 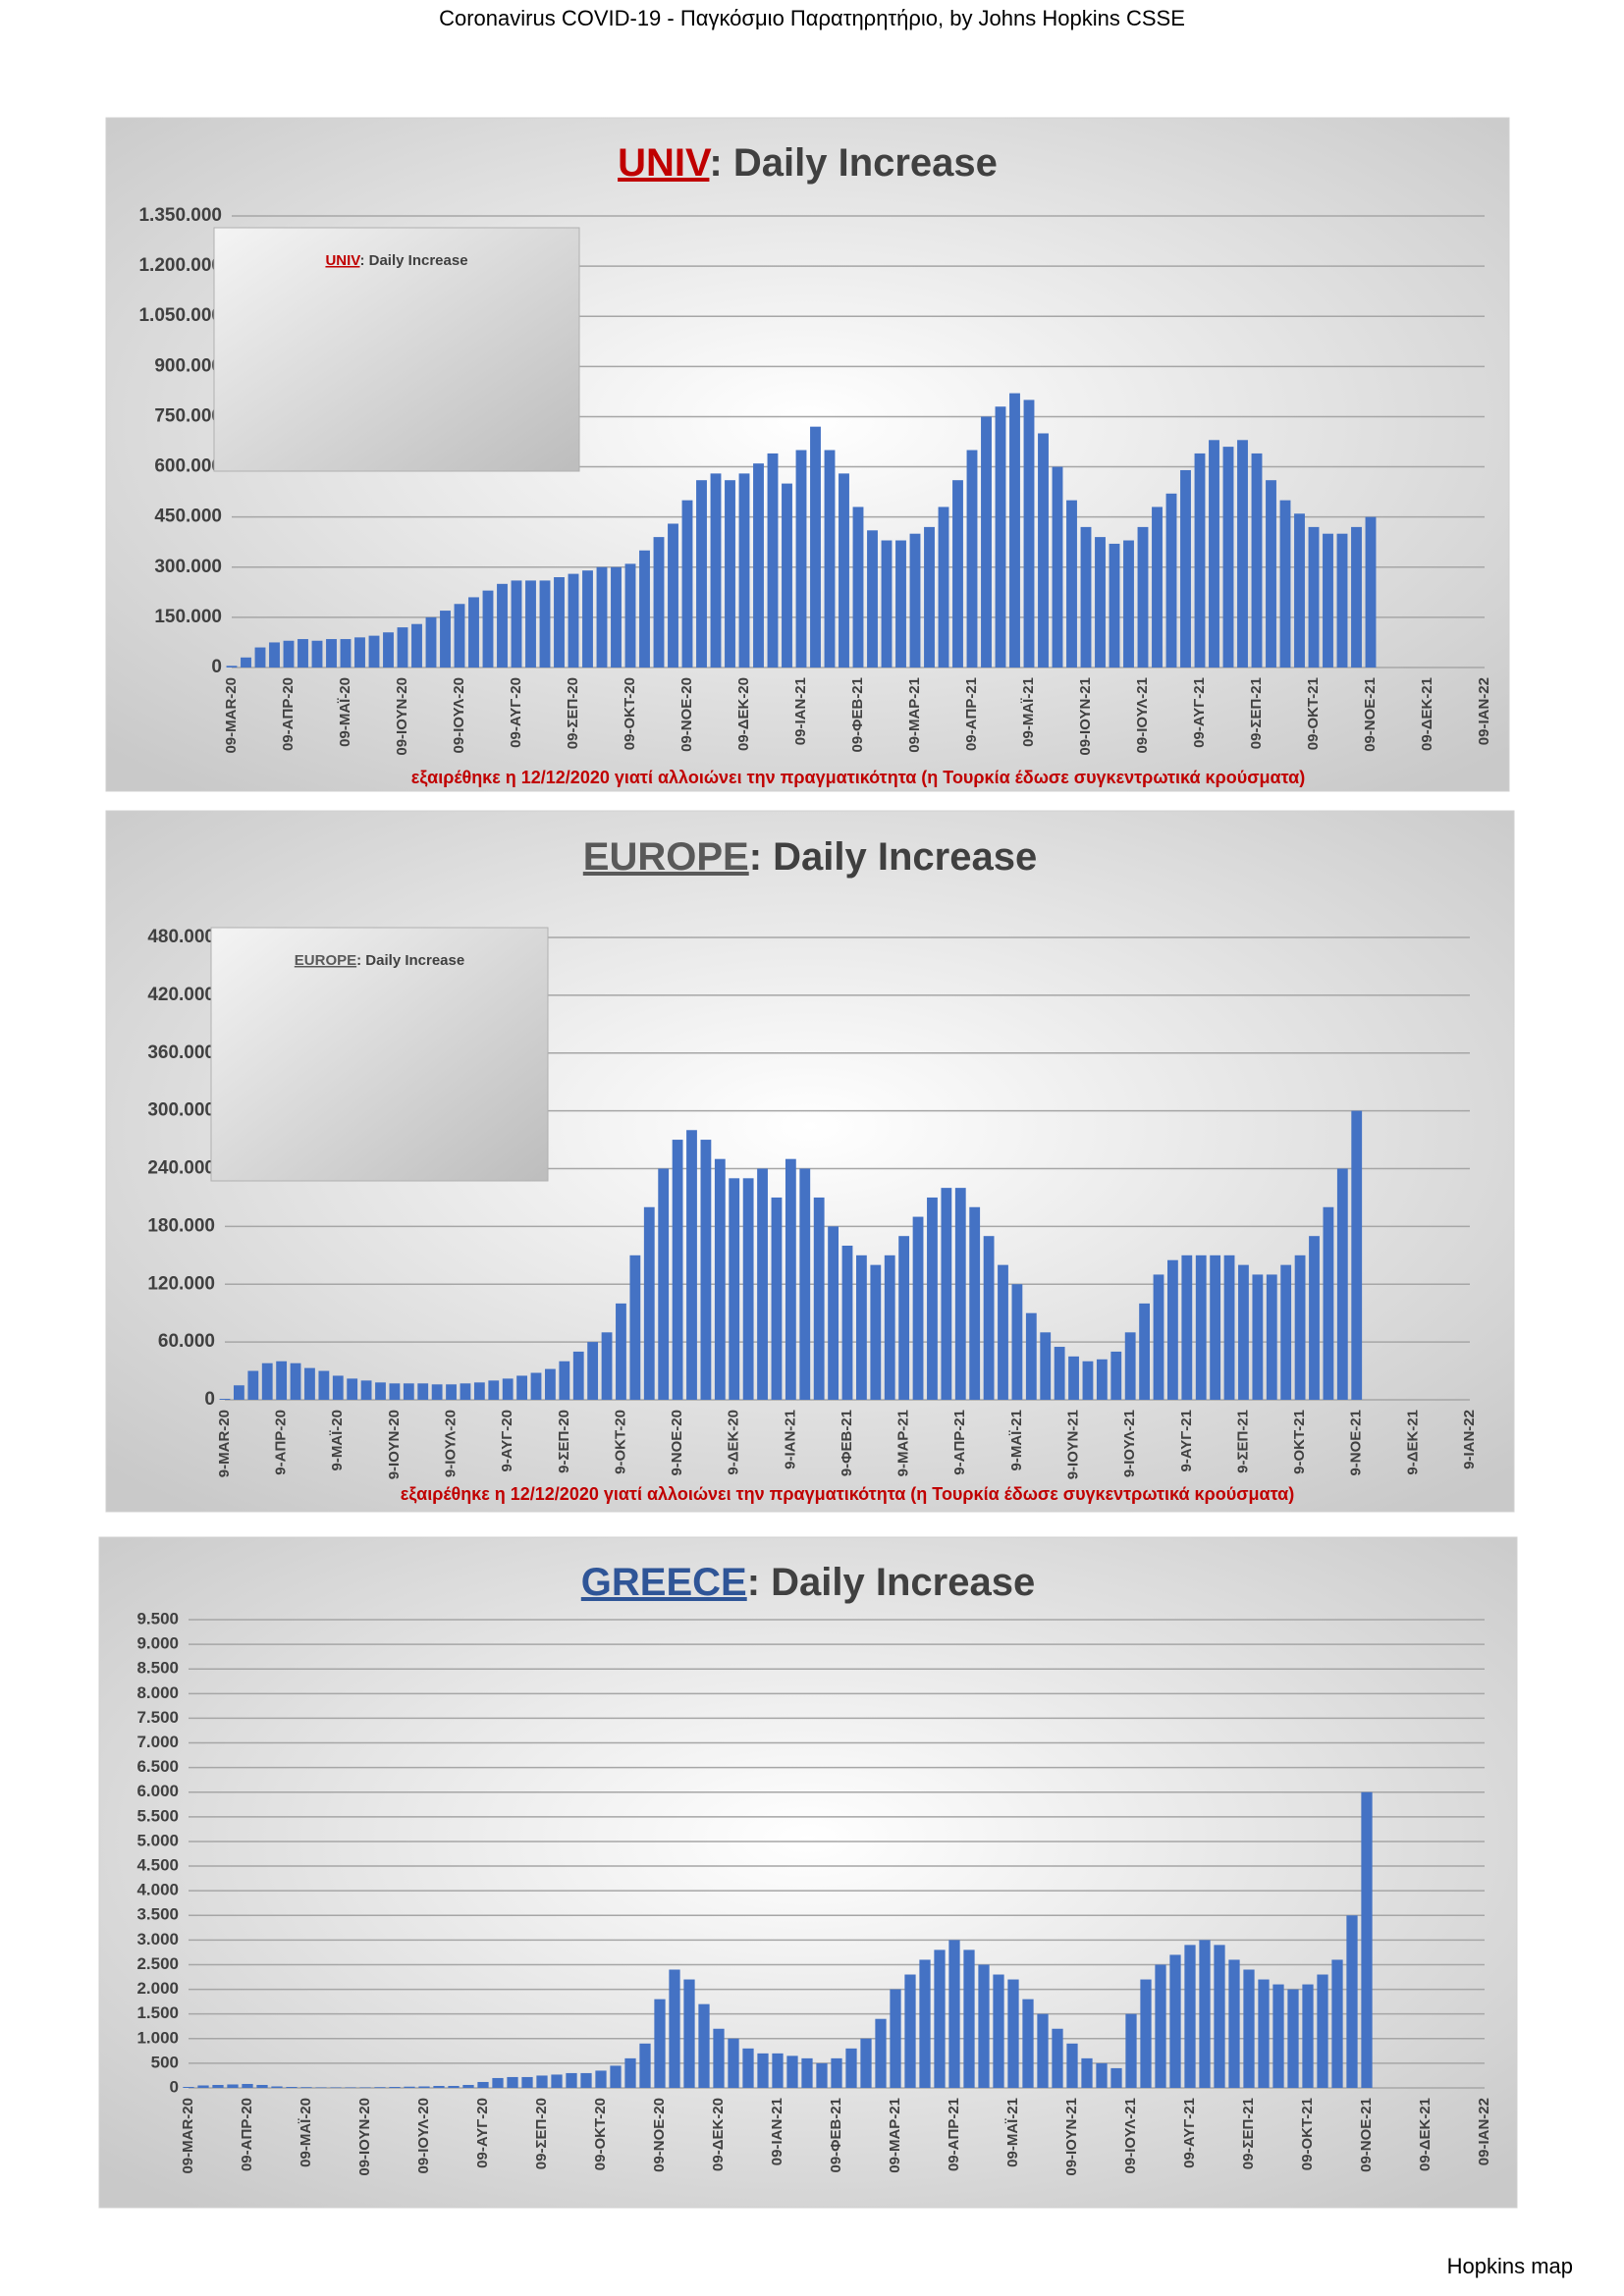 What do you see at coordinates (1307, 2134) in the screenshot?
I see `x-tick-label: 09-ΟΚΤ-21` at bounding box center [1307, 2134].